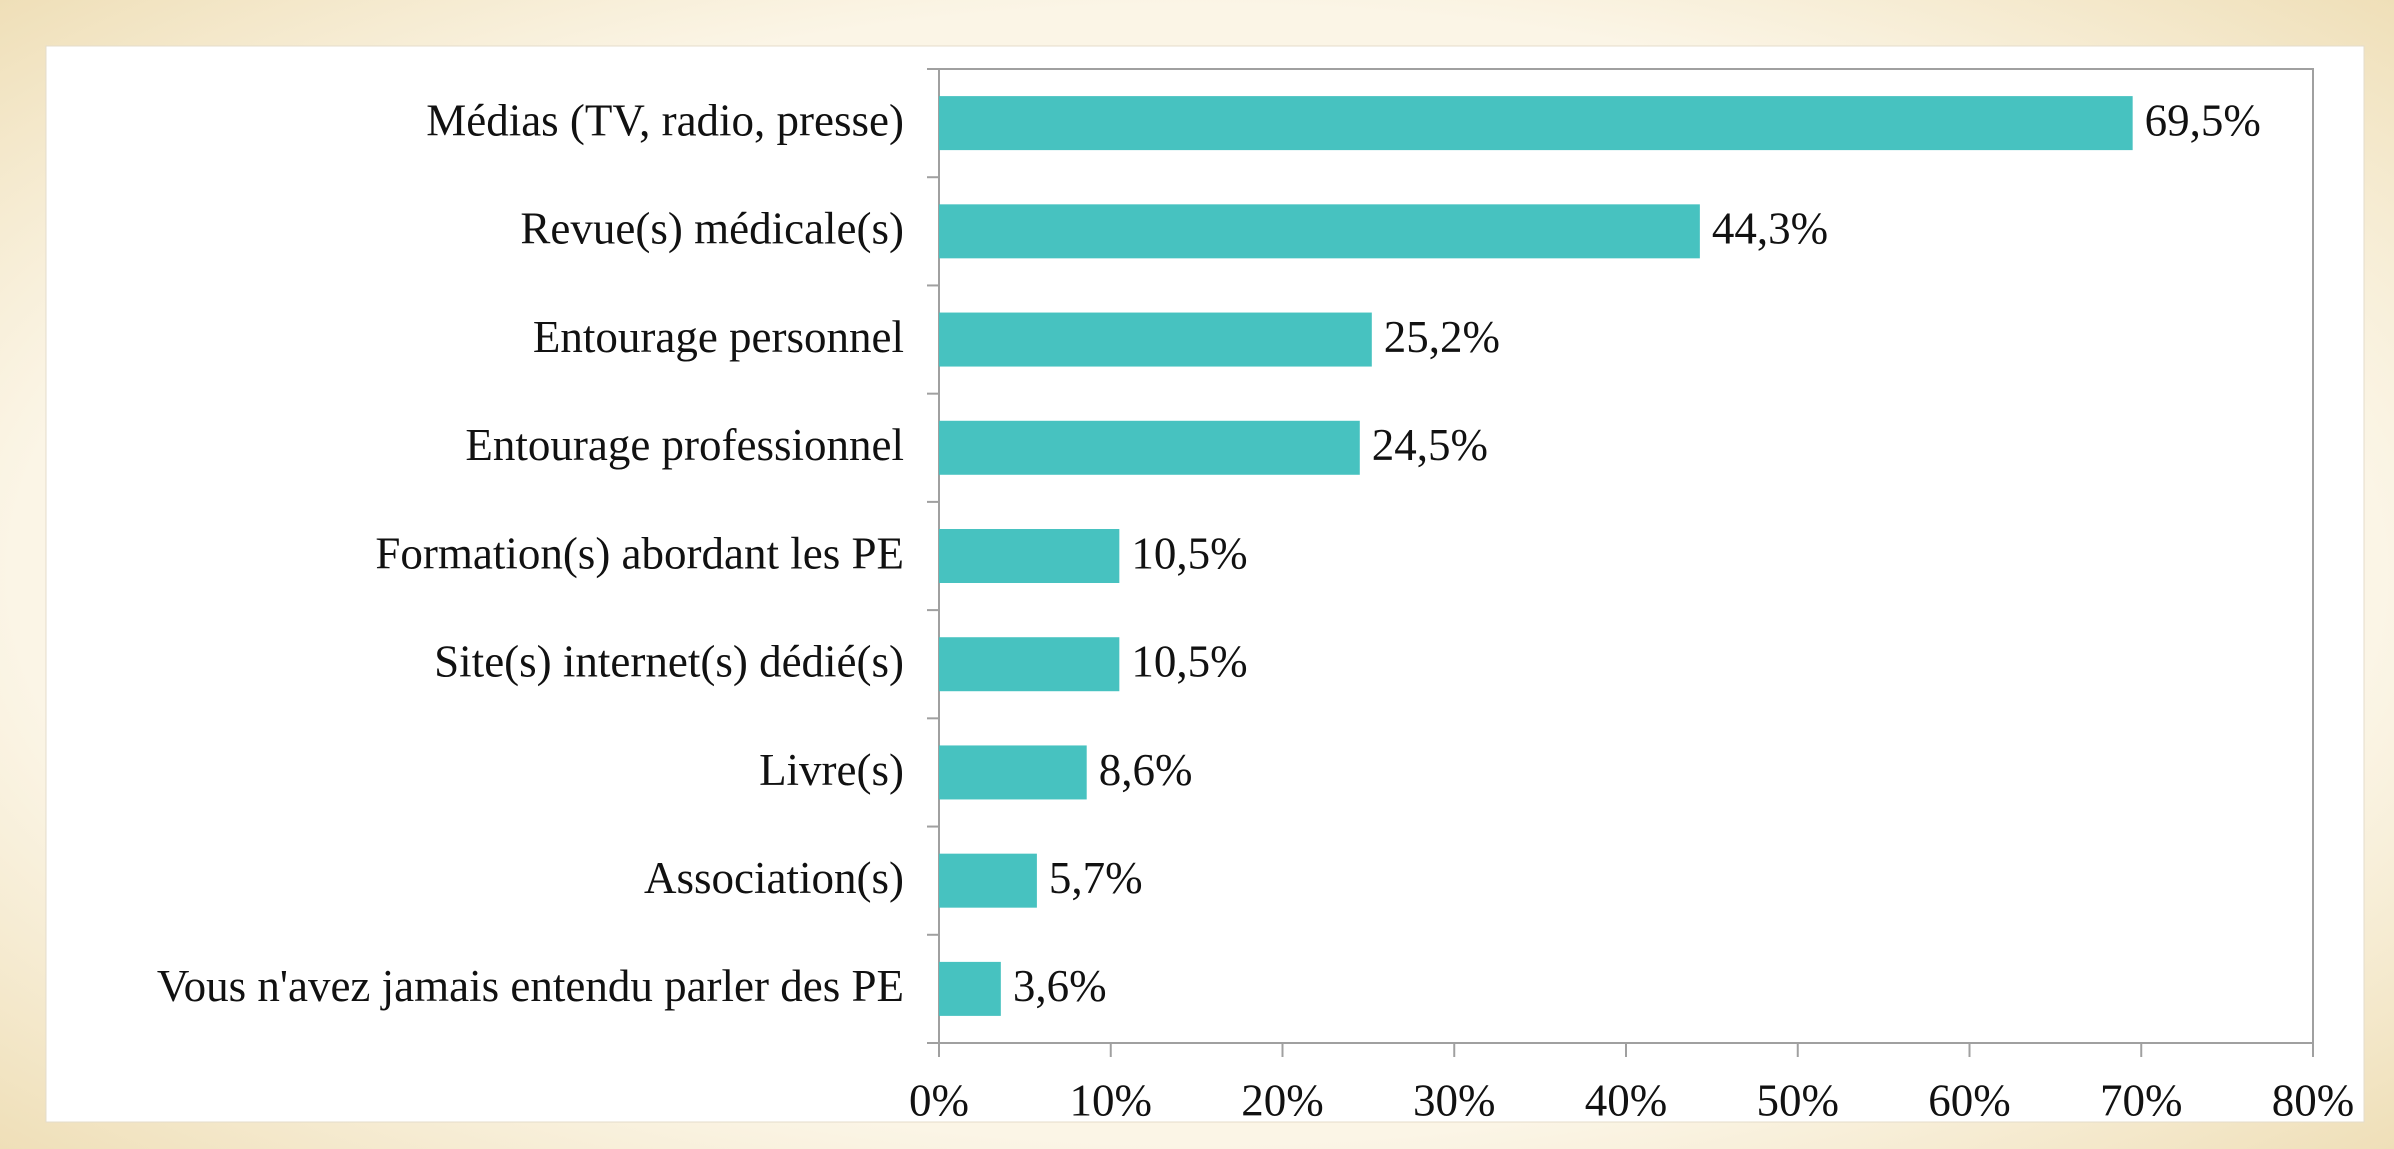  I want to click on x-tick-label: 40%, so click(1626, 1100).